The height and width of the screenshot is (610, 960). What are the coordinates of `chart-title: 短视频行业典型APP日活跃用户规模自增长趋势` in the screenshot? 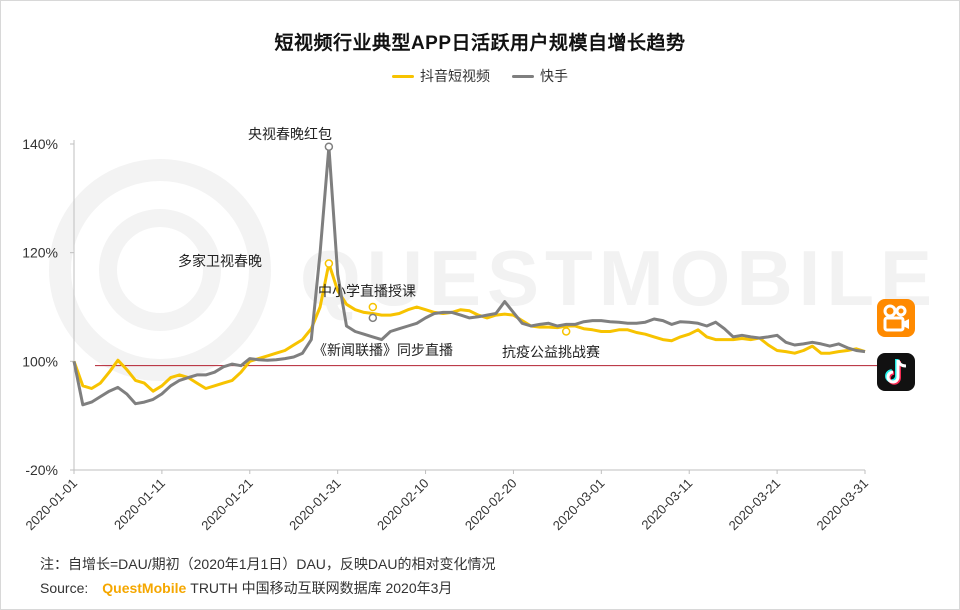 It's located at (480, 43).